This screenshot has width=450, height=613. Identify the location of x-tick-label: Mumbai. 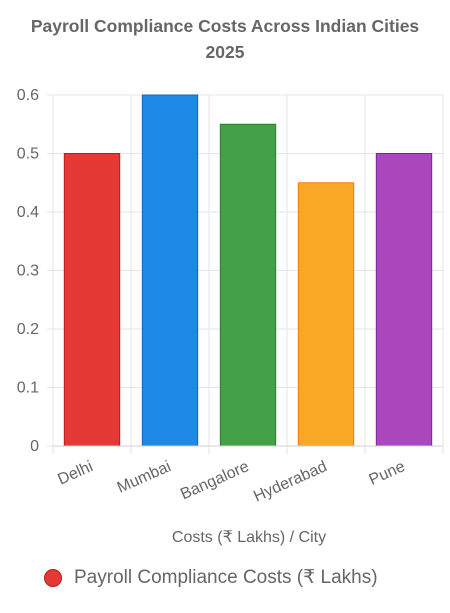
(144, 477).